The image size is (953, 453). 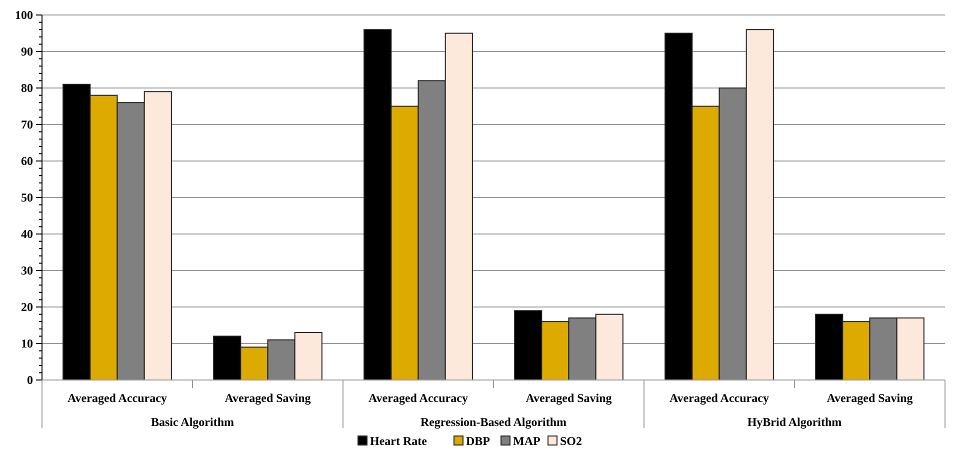 What do you see at coordinates (27, 234) in the screenshot?
I see `y-tick-label: 40` at bounding box center [27, 234].